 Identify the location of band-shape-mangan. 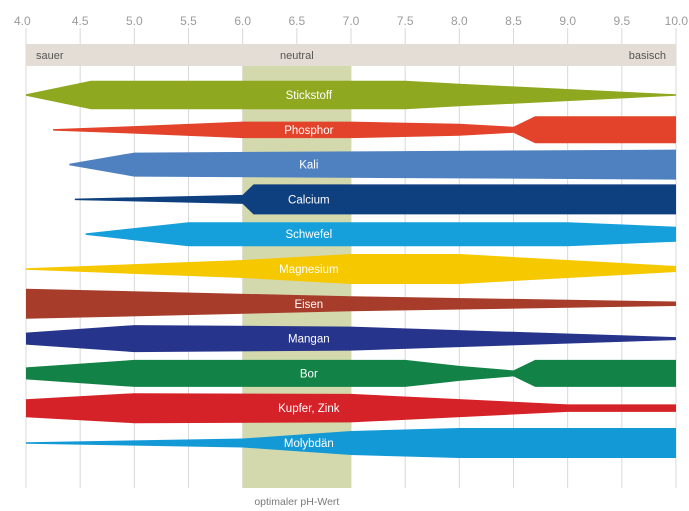
(351, 339).